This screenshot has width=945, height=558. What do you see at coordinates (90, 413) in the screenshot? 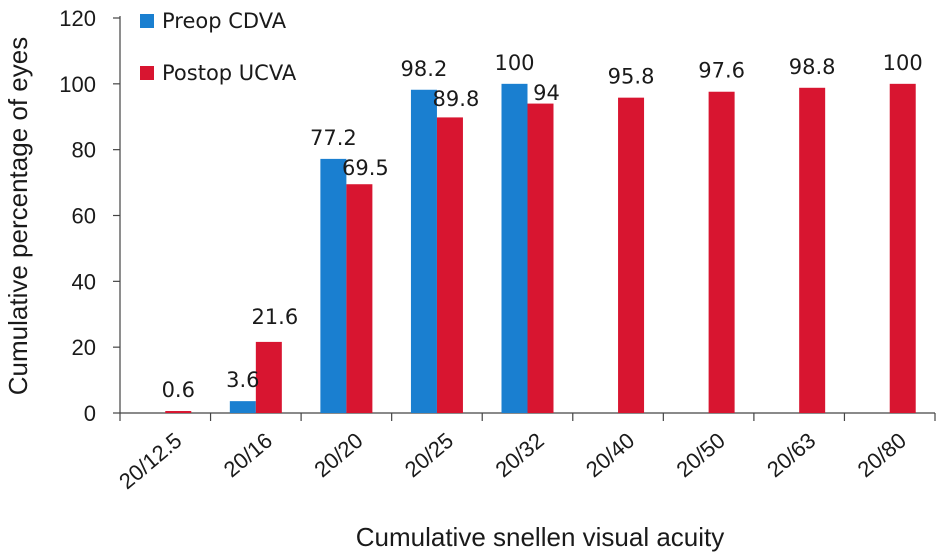
I see `y-tick-label: 0` at bounding box center [90, 413].